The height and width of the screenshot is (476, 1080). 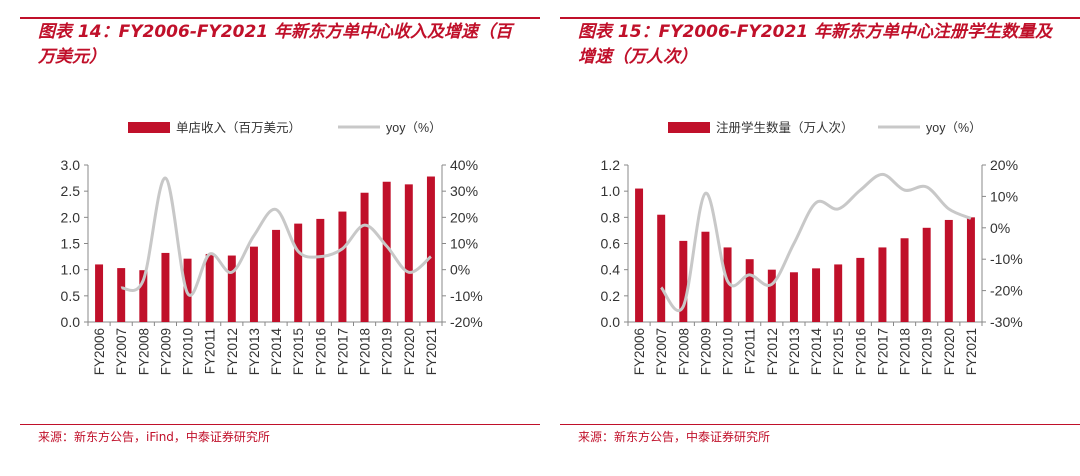 What do you see at coordinates (71, 296) in the screenshot?
I see `y-tick-label-left: 0.5` at bounding box center [71, 296].